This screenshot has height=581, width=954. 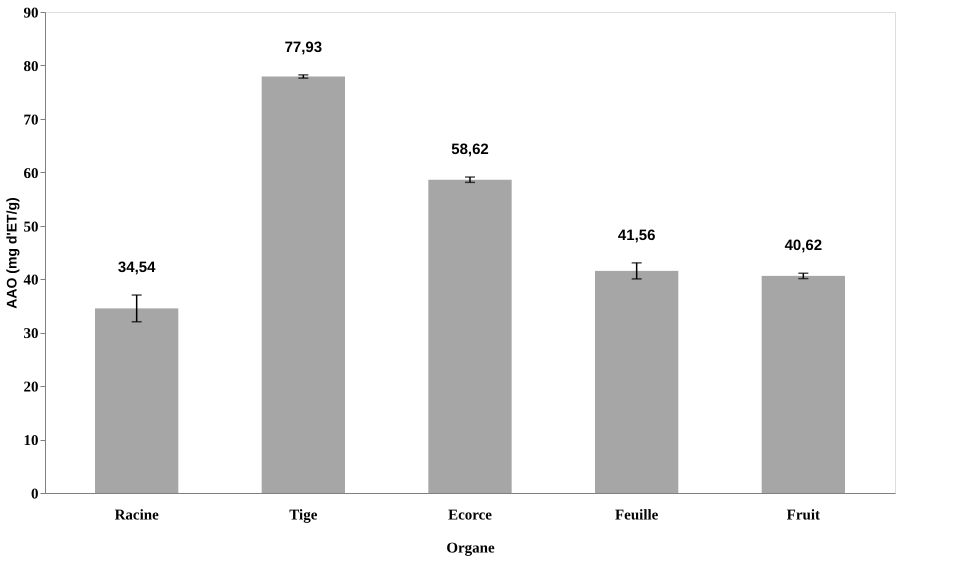 I want to click on x-axis-title: Organe, so click(x=471, y=548).